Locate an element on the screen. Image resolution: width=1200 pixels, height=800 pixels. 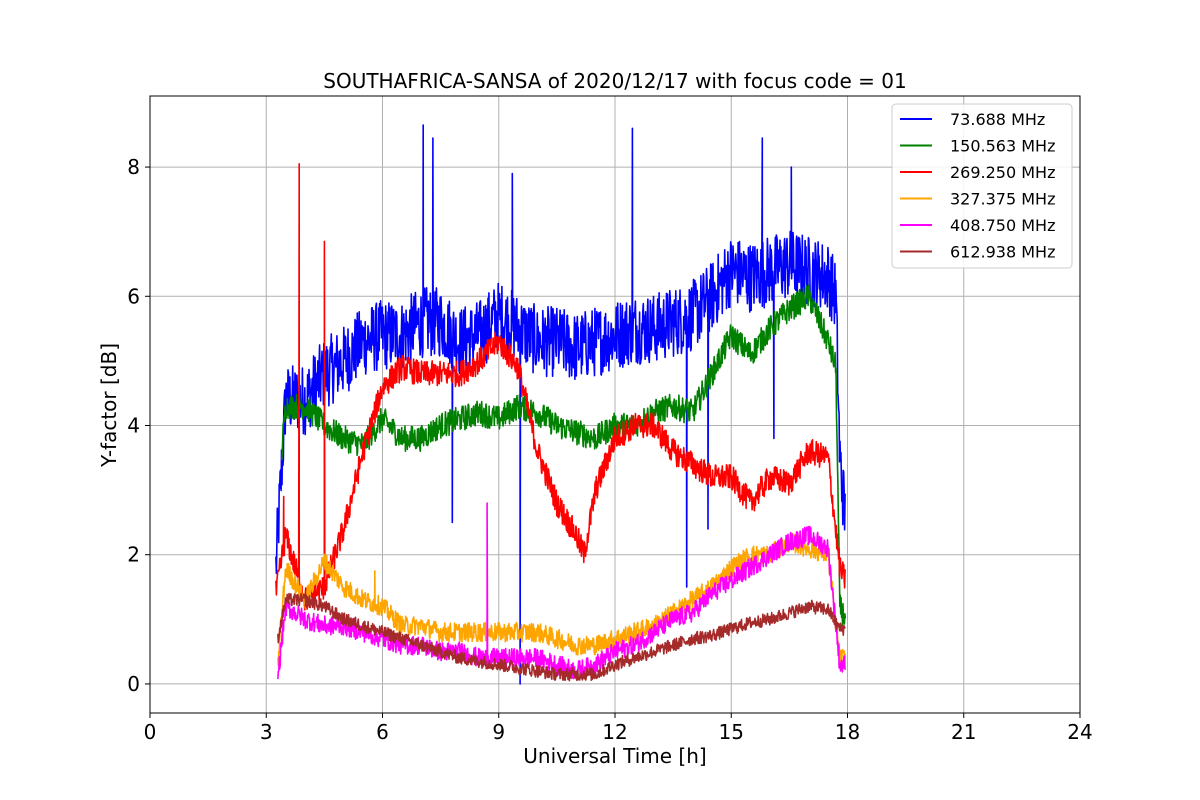
x-axis-label: Universal Time [h] is located at coordinates (614, 756).